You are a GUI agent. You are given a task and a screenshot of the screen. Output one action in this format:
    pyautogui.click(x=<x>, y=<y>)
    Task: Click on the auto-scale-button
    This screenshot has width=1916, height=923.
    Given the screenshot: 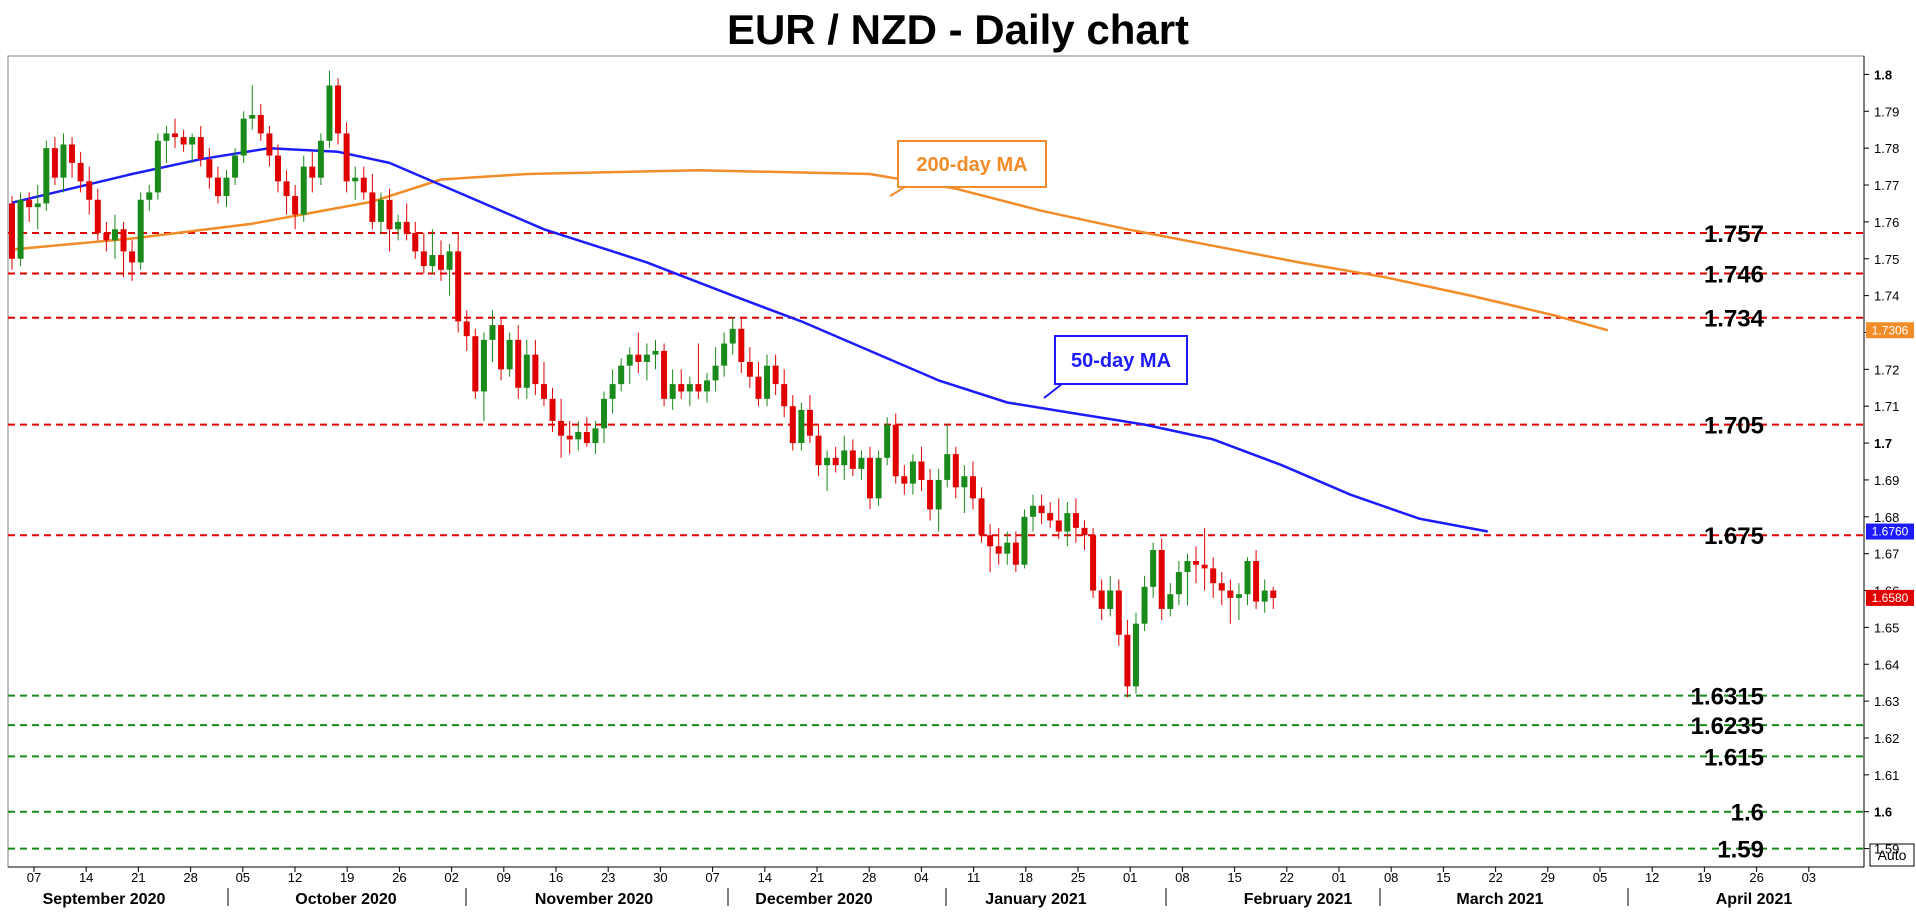 What is the action you would take?
    pyautogui.click(x=1892, y=855)
    